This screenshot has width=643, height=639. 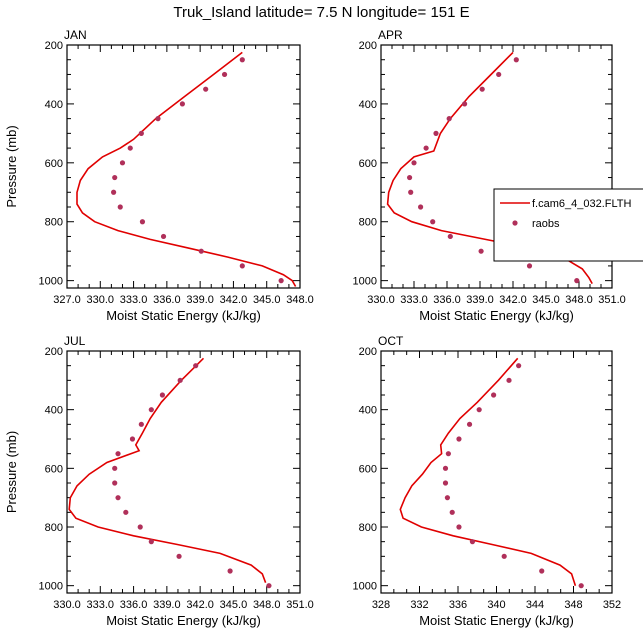 What do you see at coordinates (515, 223) in the screenshot?
I see `legend-raobs-swatch` at bounding box center [515, 223].